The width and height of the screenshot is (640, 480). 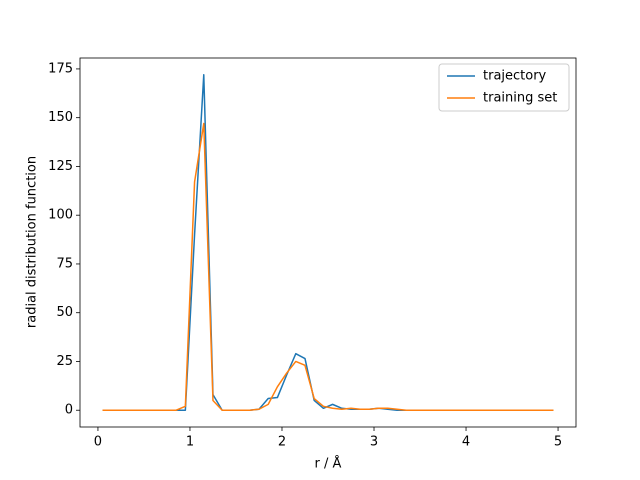 What do you see at coordinates (466, 442) in the screenshot?
I see `x-tick-label: 4` at bounding box center [466, 442].